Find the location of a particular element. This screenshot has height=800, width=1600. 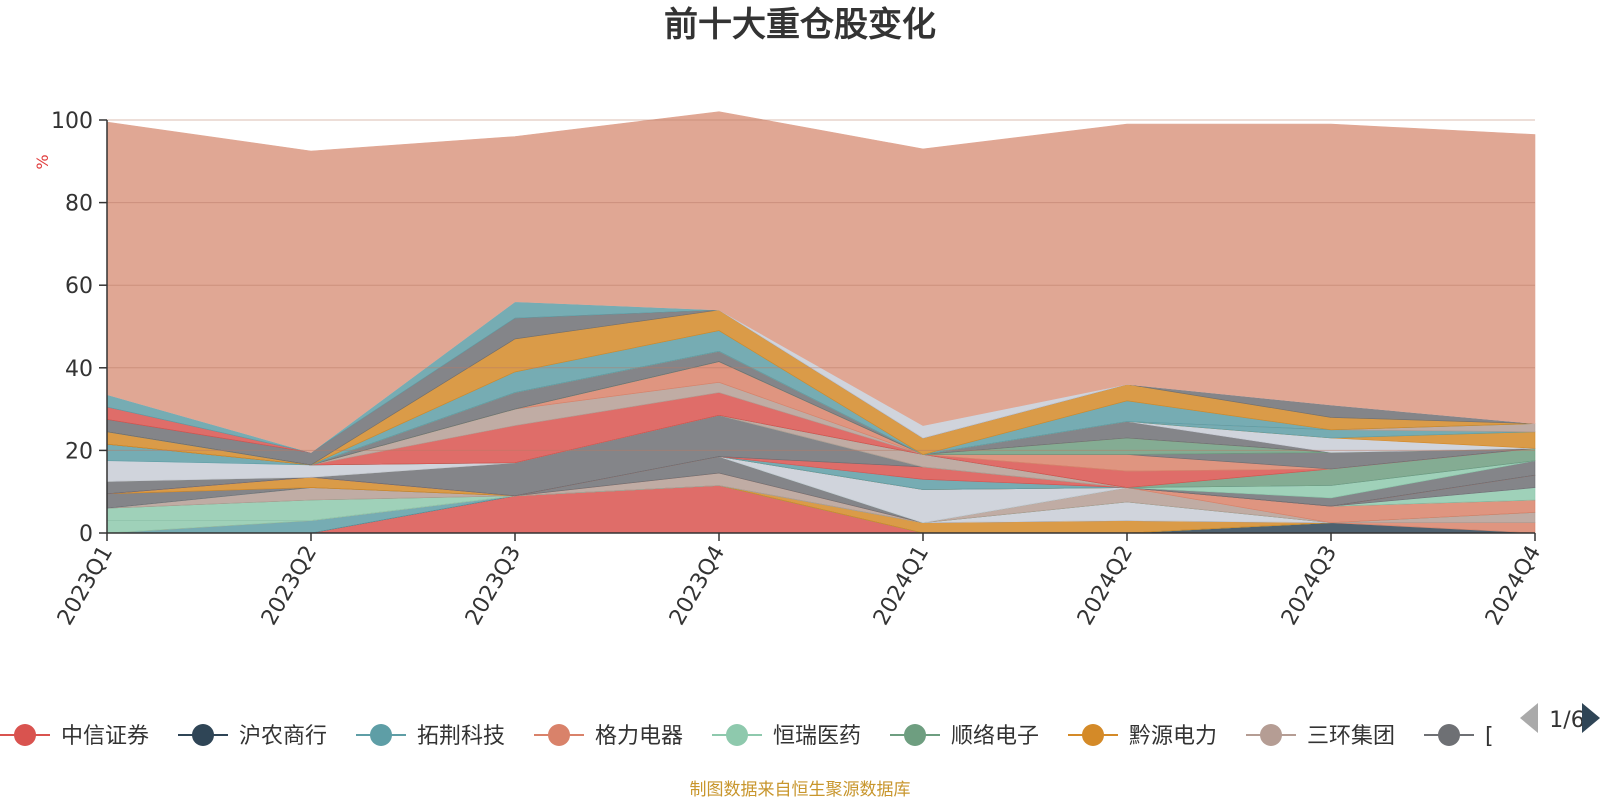

x-tick-label-2024Q2: 2024Q2 is located at coordinates (1105, 586).